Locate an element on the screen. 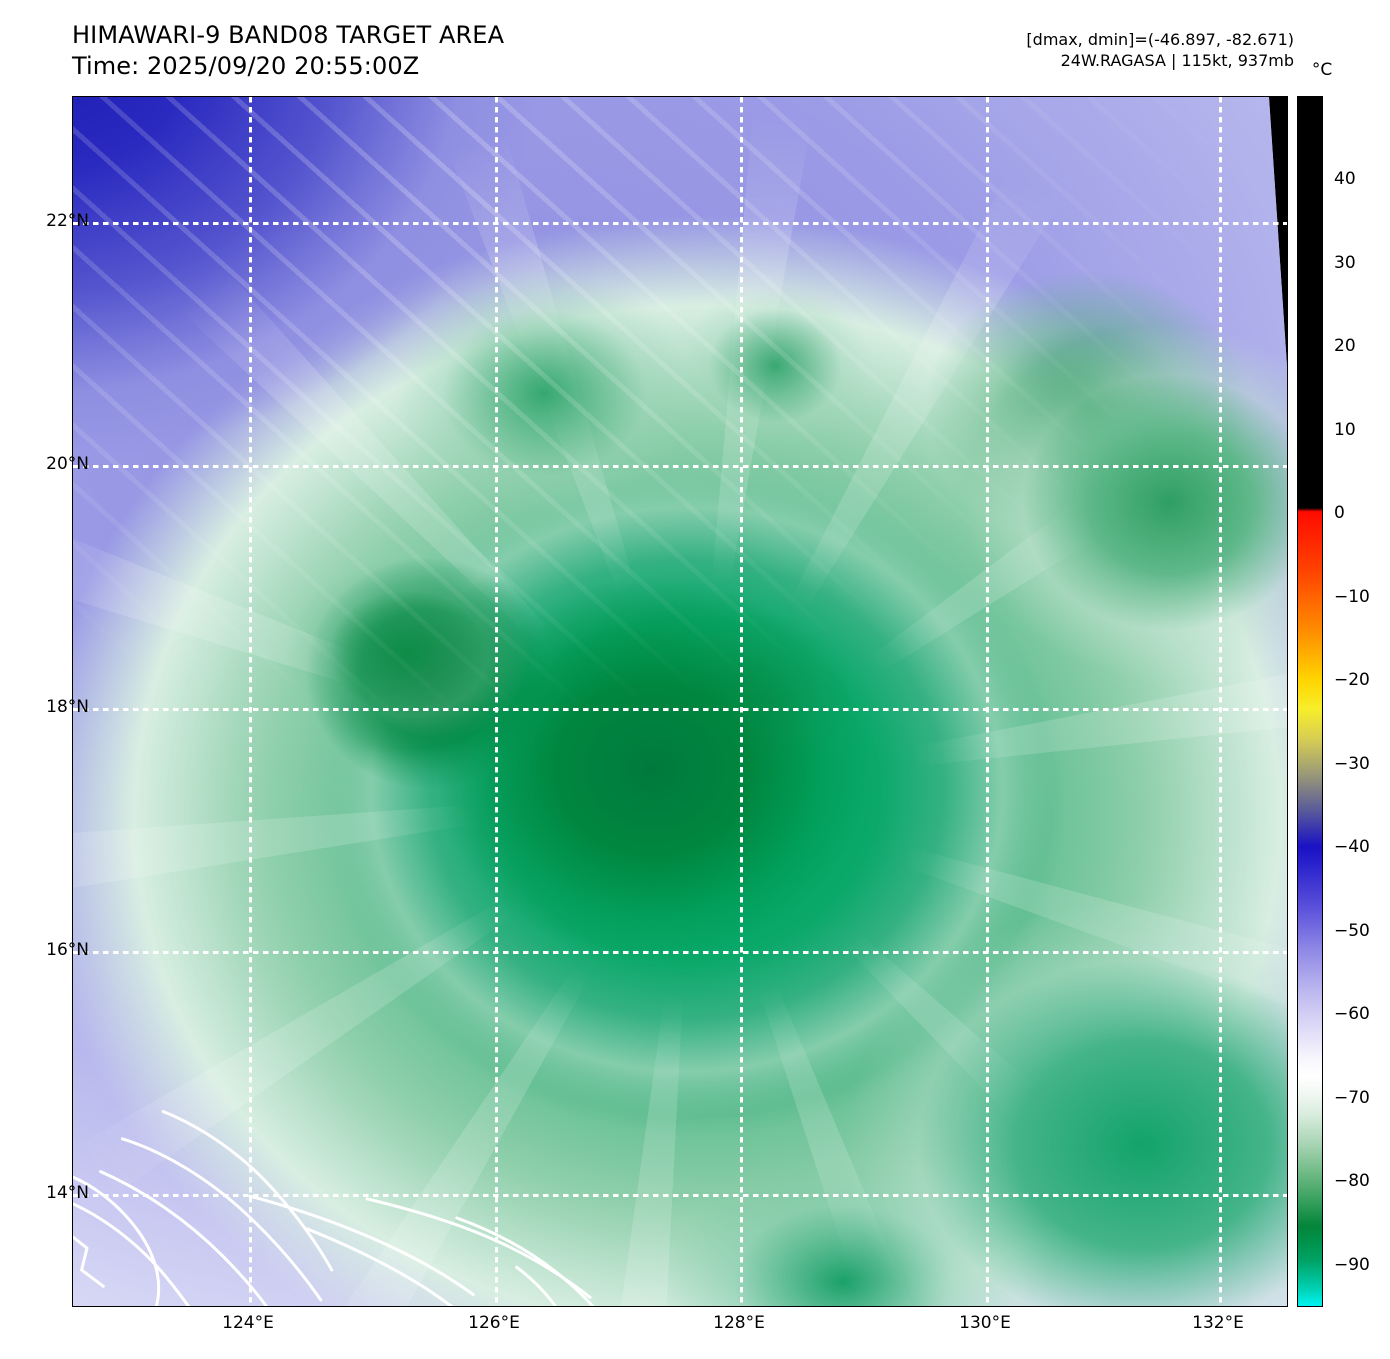  colorbar-tick-m90: −90 is located at coordinates (1352, 1265).